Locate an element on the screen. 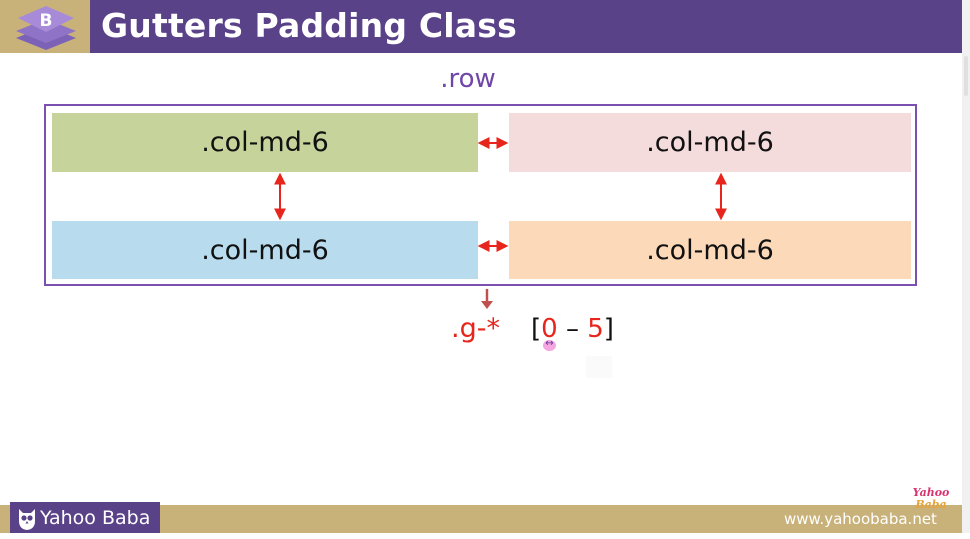  scrollbar is located at coordinates (966, 269).